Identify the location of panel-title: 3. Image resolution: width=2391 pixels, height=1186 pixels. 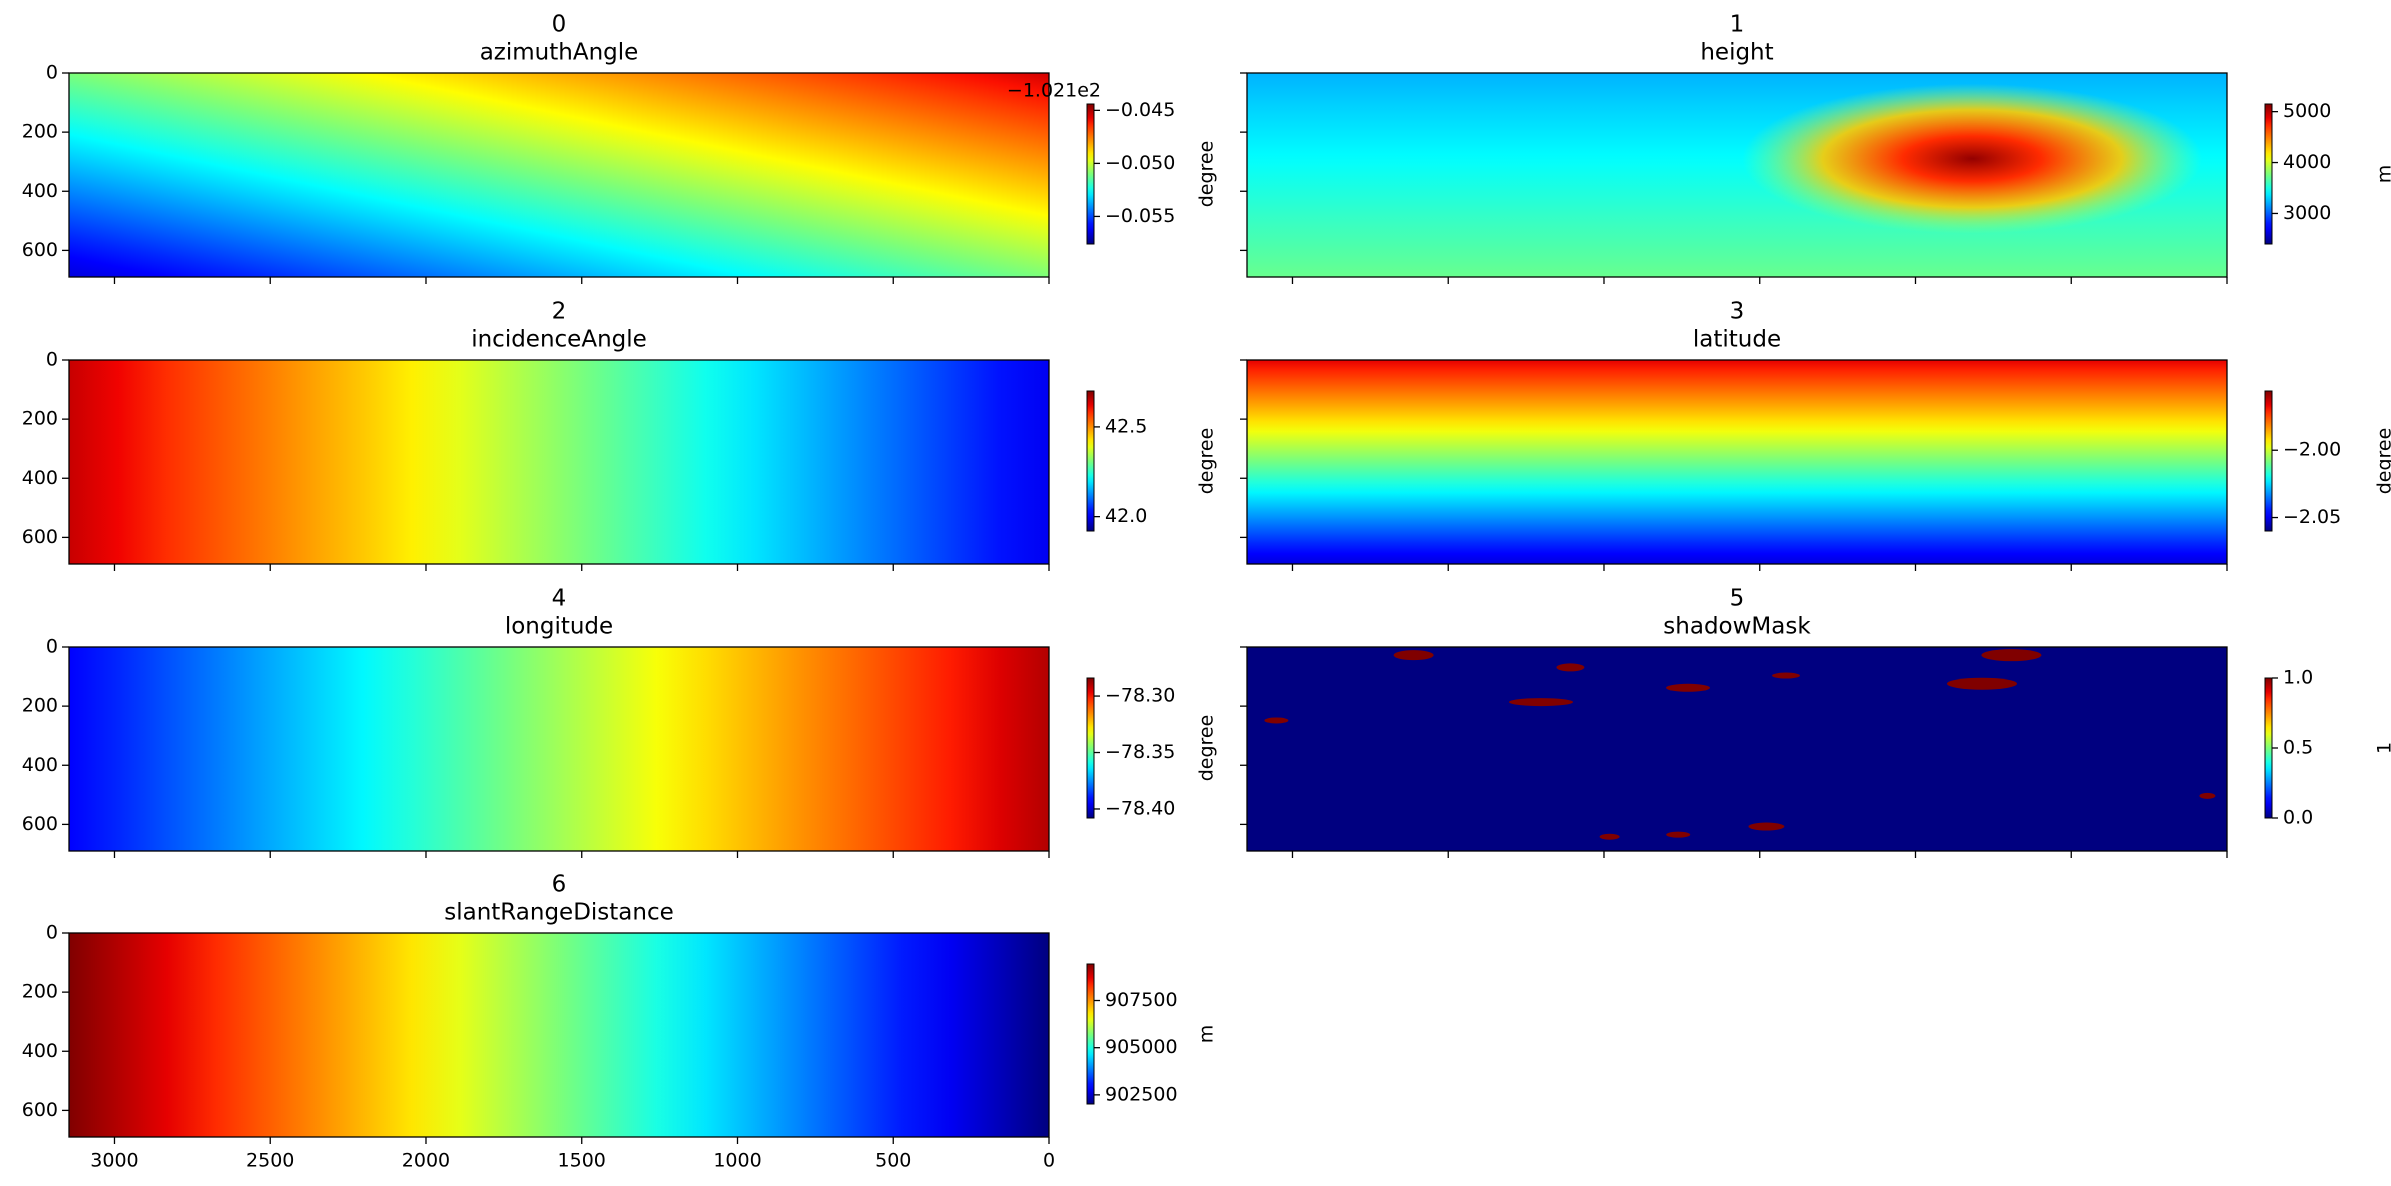
(1737, 312).